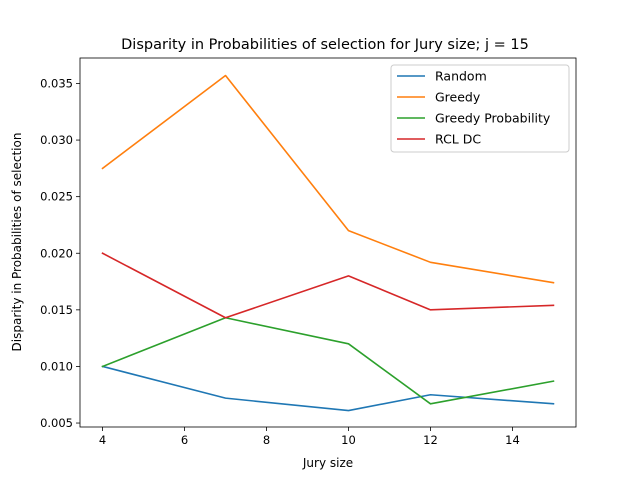 This screenshot has width=640, height=480. What do you see at coordinates (56, 83) in the screenshot?
I see `y-tick-label: 0.035` at bounding box center [56, 83].